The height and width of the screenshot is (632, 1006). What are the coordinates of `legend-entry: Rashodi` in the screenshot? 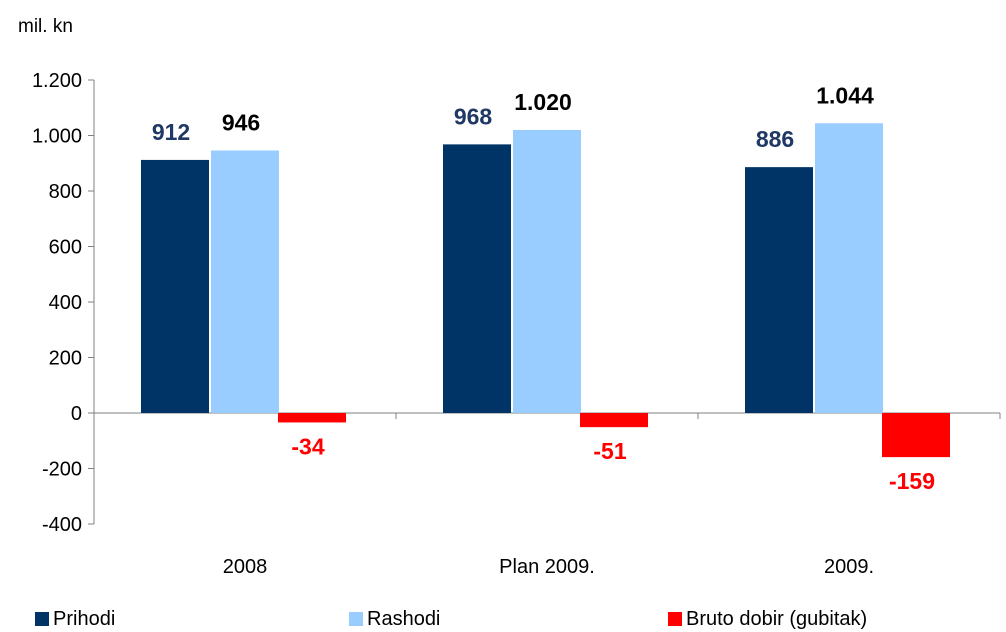 It's located at (403, 619).